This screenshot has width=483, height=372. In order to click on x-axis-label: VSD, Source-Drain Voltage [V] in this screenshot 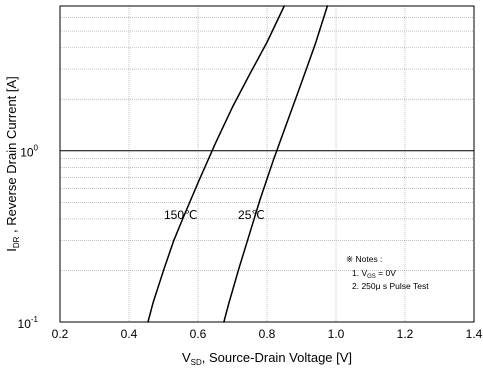, I will do `click(267, 358)`.